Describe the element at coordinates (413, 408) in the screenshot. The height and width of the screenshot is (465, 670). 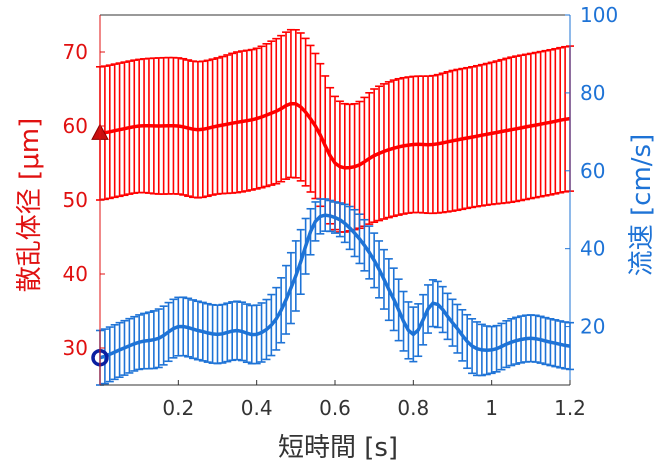
I see `x-tick-label: 0.8` at that location.